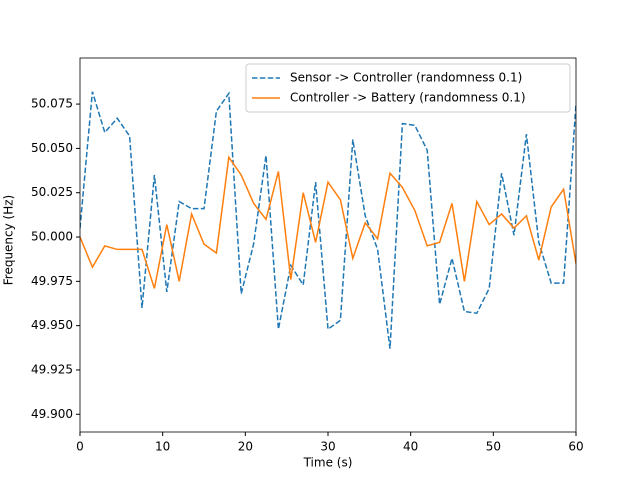 Image resolution: width=640 pixels, height=480 pixels. What do you see at coordinates (408, 88) in the screenshot?
I see `legend-box` at bounding box center [408, 88].